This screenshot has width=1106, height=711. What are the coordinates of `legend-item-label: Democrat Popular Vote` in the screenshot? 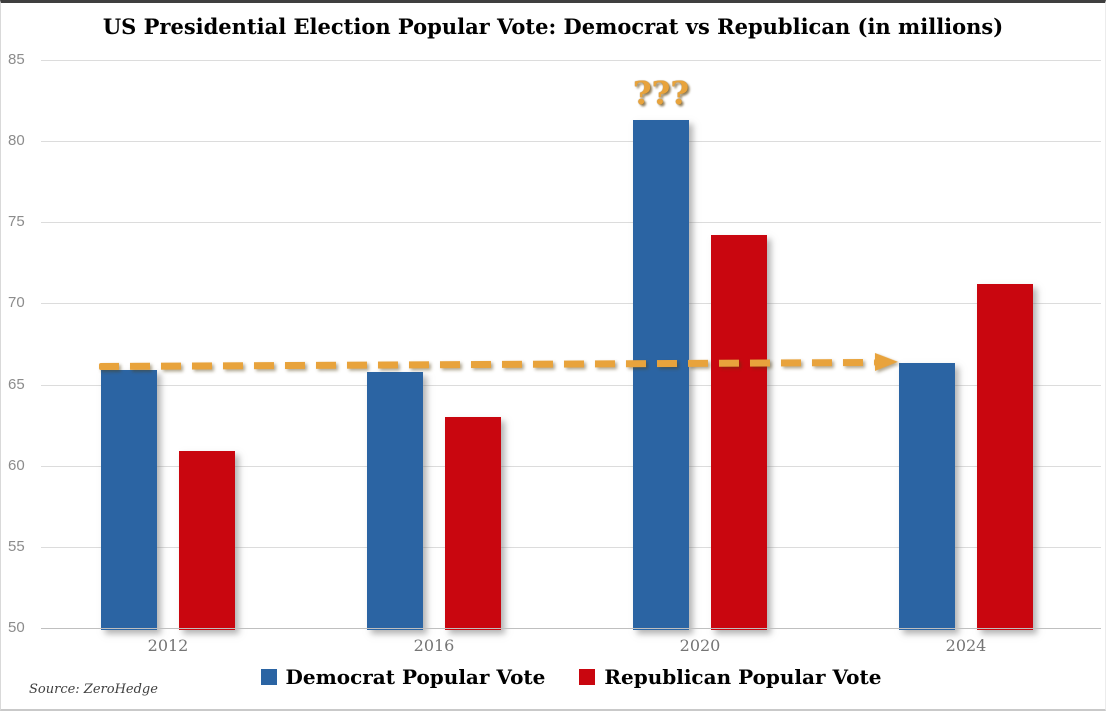 It's located at (415, 677).